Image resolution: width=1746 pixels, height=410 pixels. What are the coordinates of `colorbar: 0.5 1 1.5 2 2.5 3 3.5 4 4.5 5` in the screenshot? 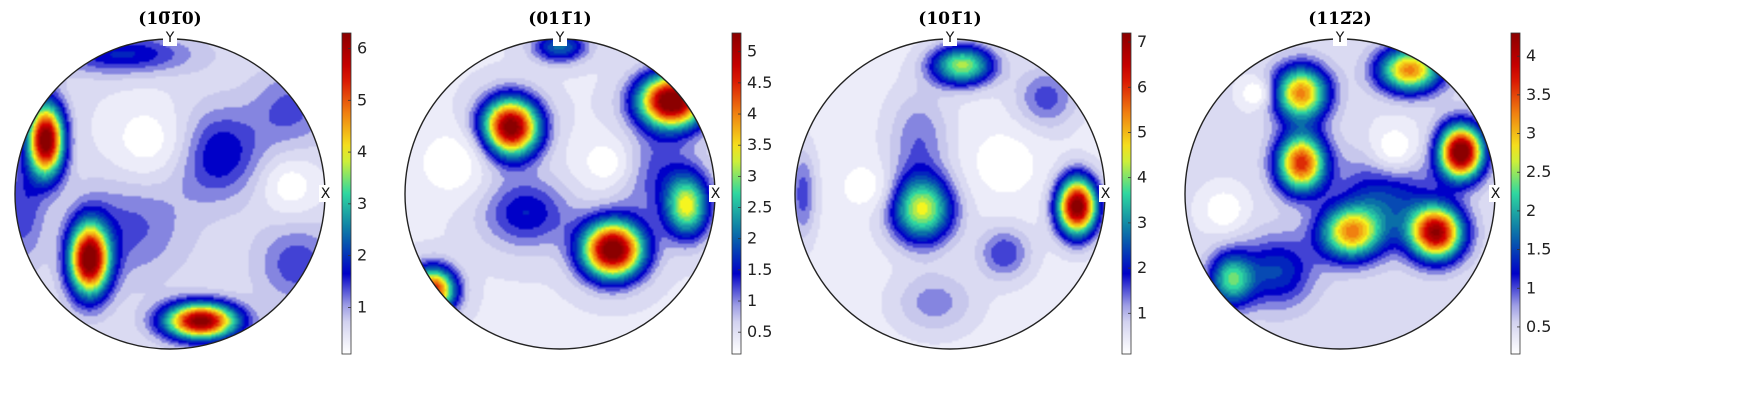 It's located at (751, 193).